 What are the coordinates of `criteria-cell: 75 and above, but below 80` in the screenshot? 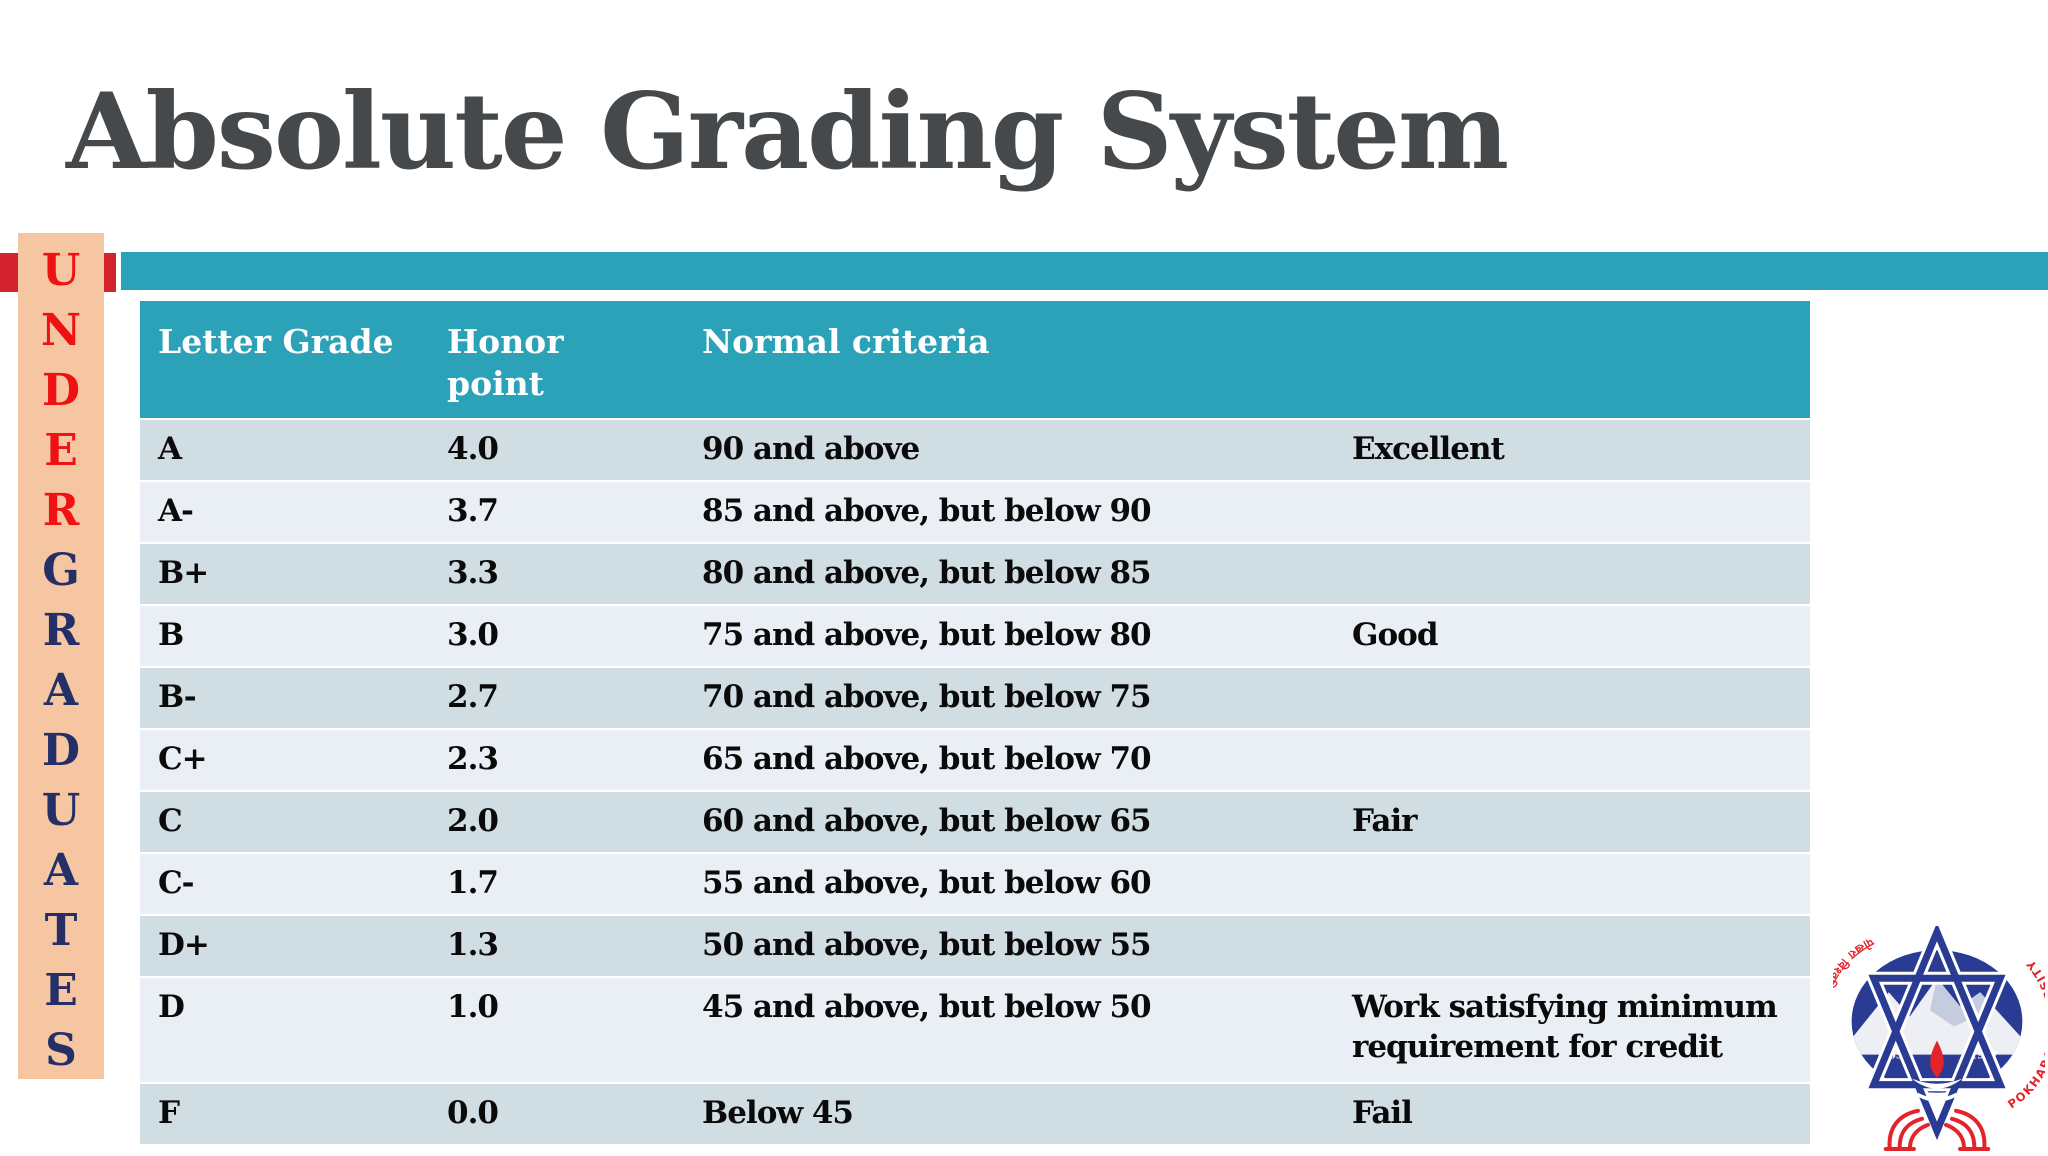 It's located at (927, 635).